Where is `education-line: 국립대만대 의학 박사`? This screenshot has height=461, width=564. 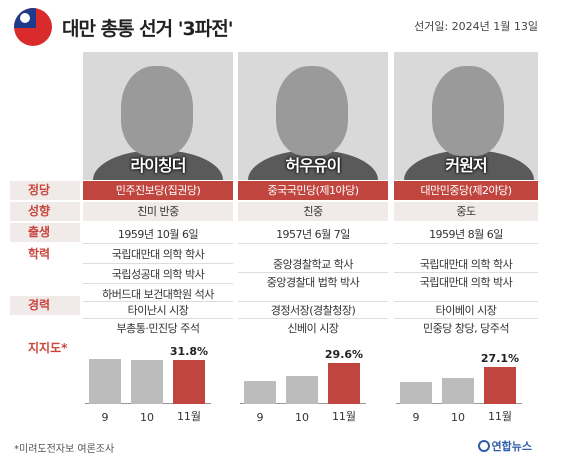 education-line: 국립대만대 의학 박사 is located at coordinates (466, 282).